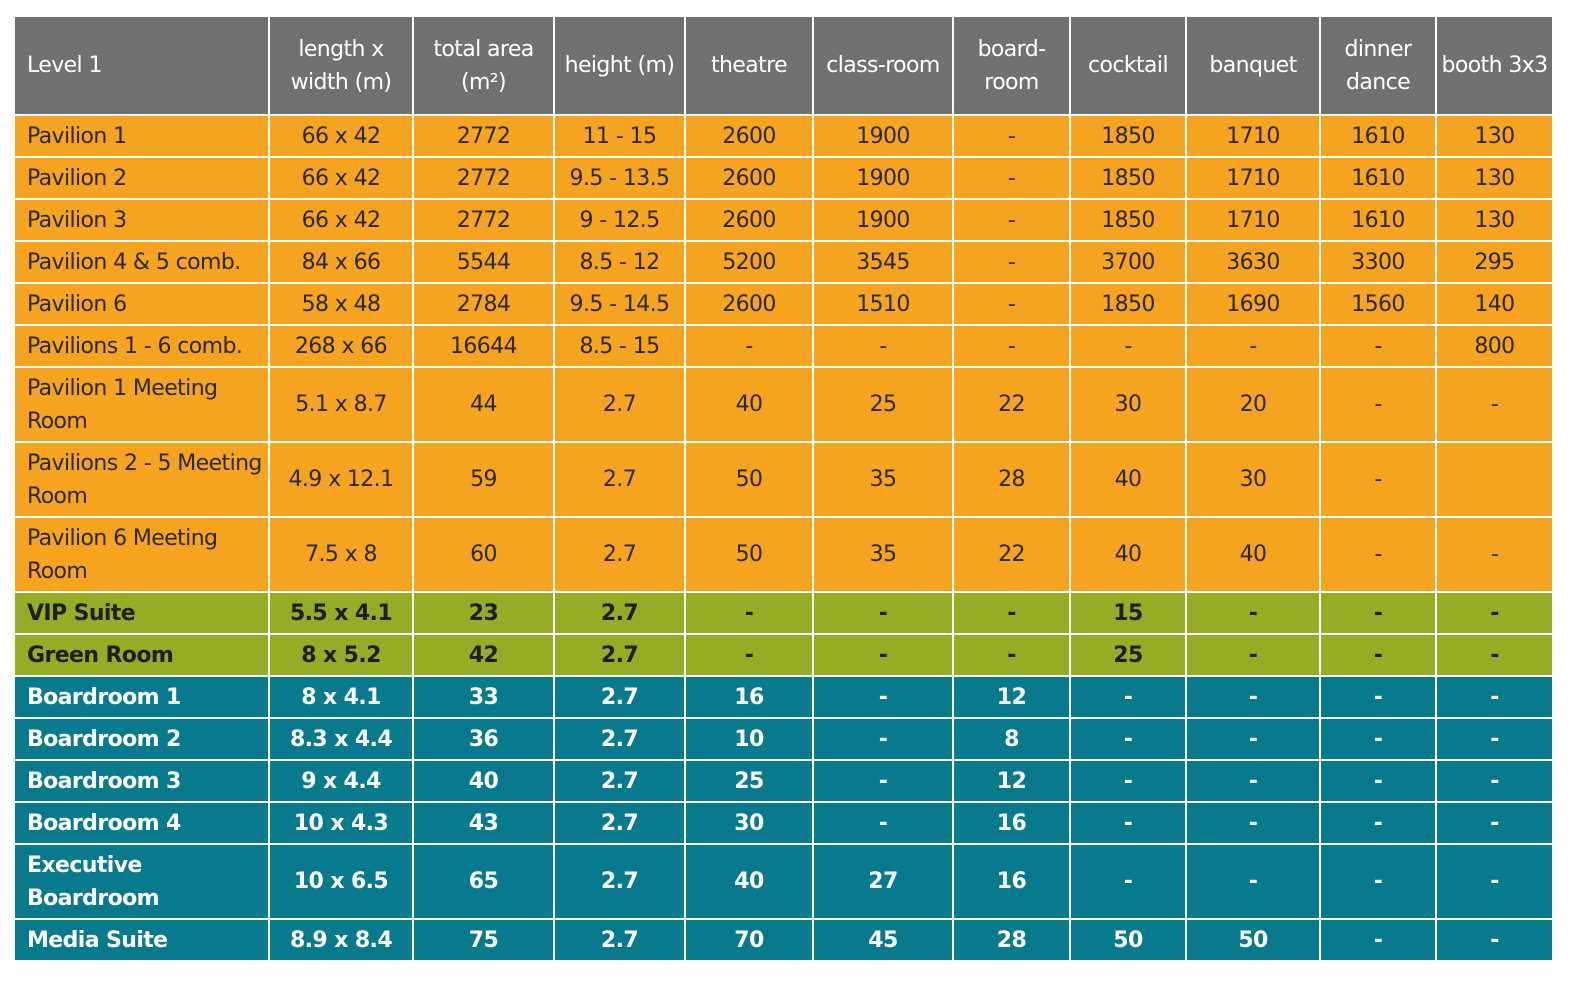 Image resolution: width=1589 pixels, height=988 pixels. Describe the element at coordinates (1253, 136) in the screenshot. I see `table-cell: 1710` at that location.